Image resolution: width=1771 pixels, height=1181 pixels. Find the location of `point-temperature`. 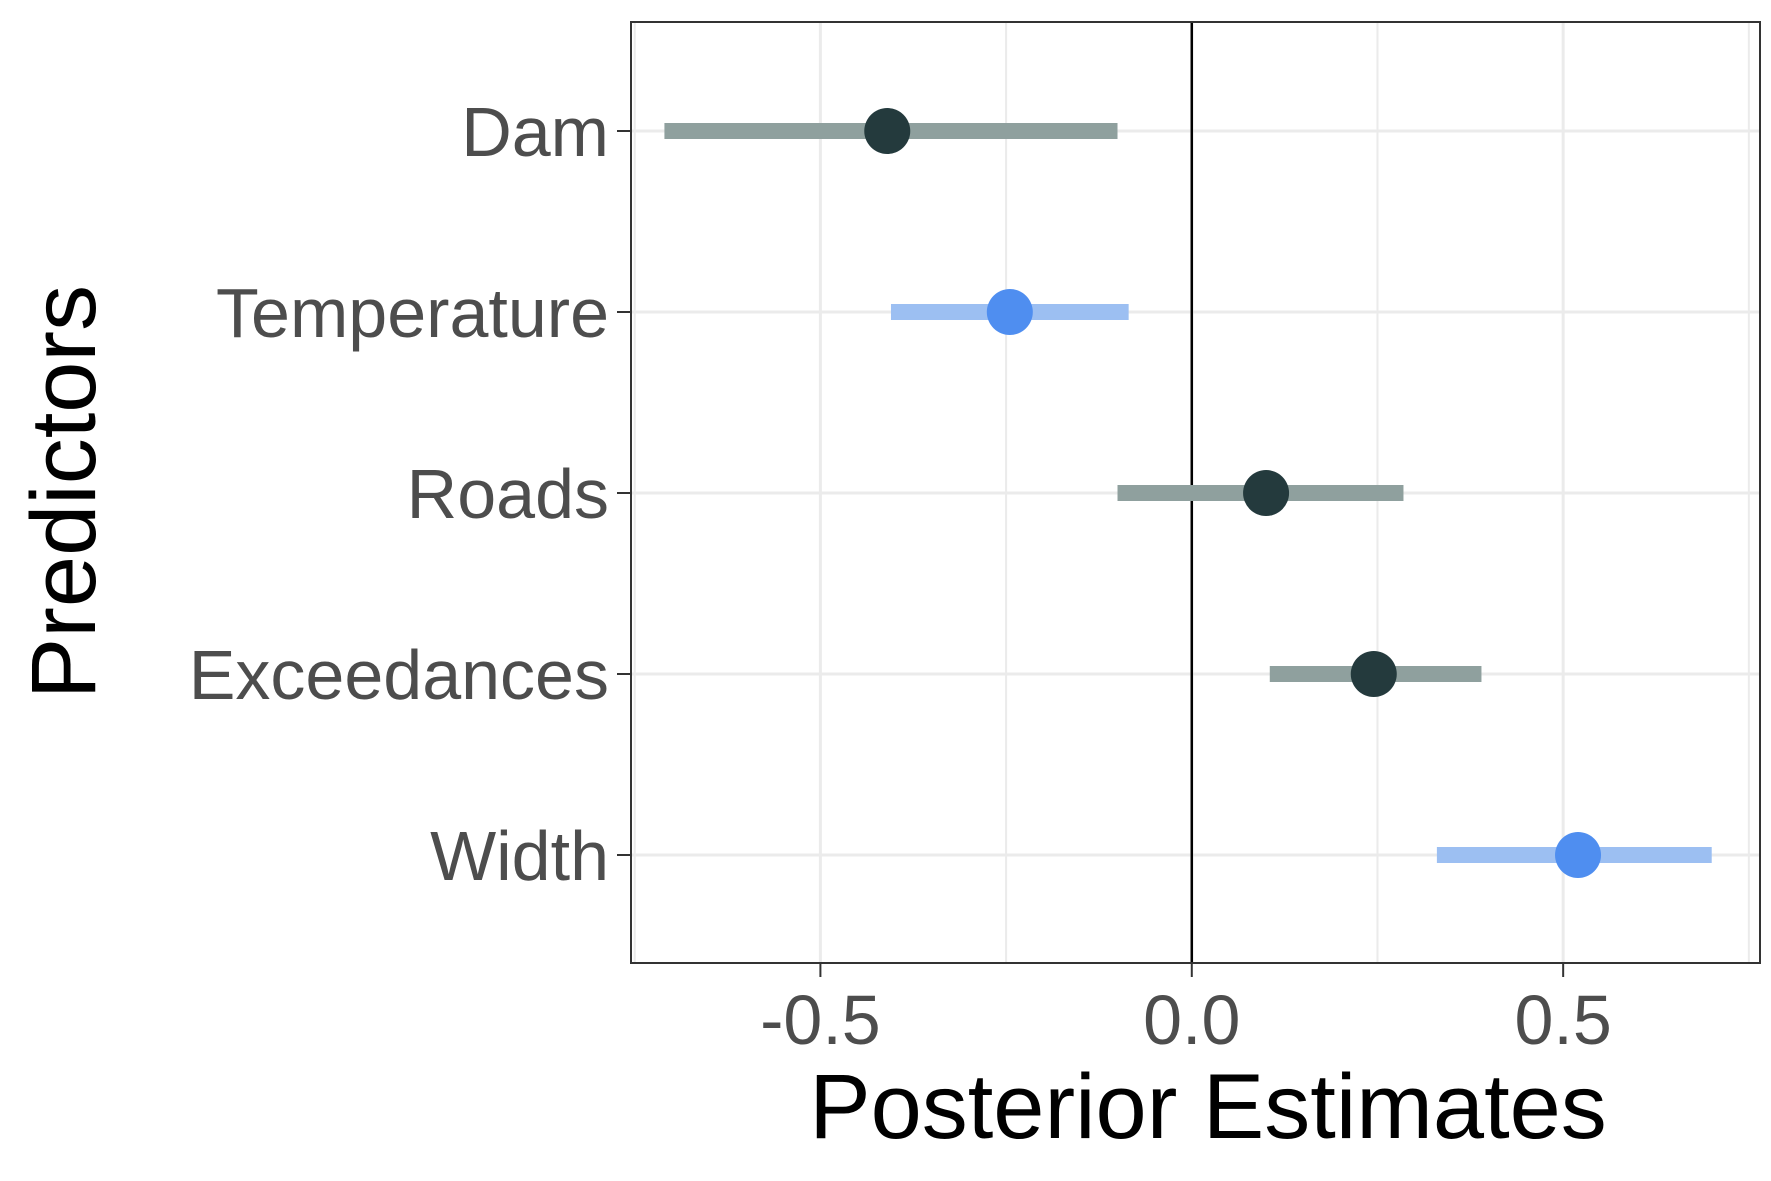

point-temperature is located at coordinates (1009, 312).